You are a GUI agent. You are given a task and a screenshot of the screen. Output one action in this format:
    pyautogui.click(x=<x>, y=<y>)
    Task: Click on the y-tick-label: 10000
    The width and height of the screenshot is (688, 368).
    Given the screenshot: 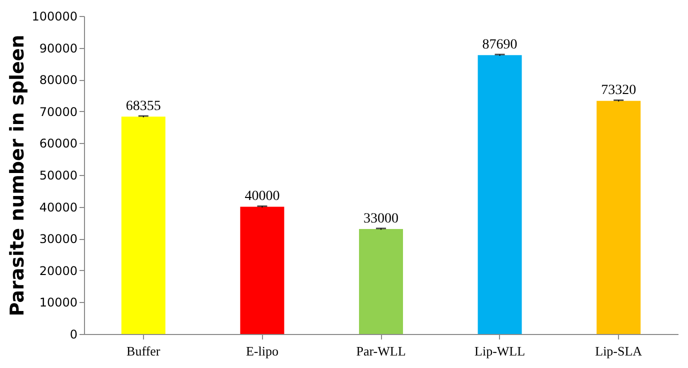 What is the action you would take?
    pyautogui.click(x=58, y=303)
    